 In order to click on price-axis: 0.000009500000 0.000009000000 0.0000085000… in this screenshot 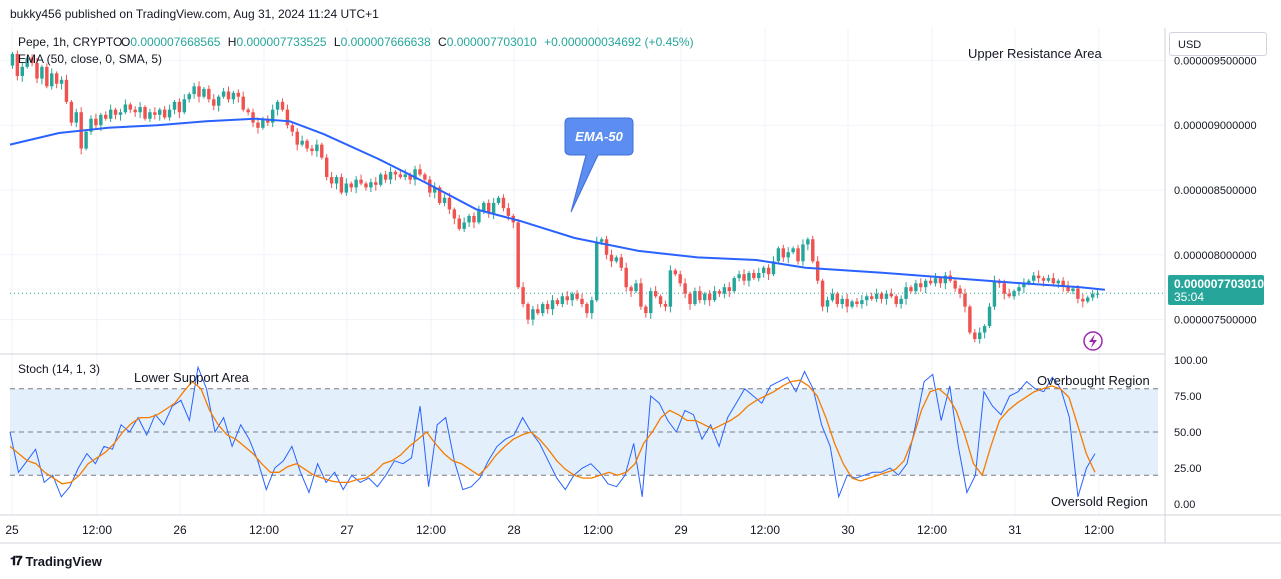, I will do `click(1215, 190)`.